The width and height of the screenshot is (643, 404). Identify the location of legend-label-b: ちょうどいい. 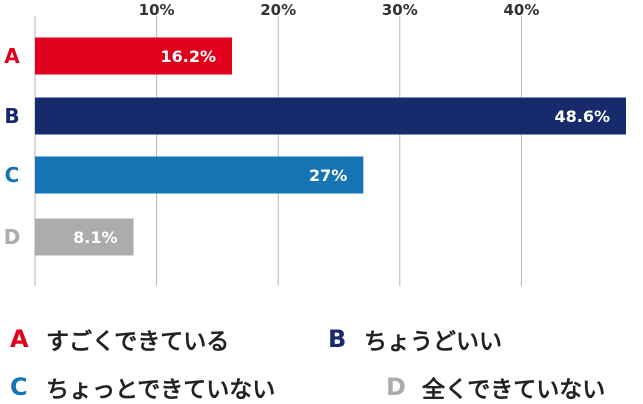
(433, 342).